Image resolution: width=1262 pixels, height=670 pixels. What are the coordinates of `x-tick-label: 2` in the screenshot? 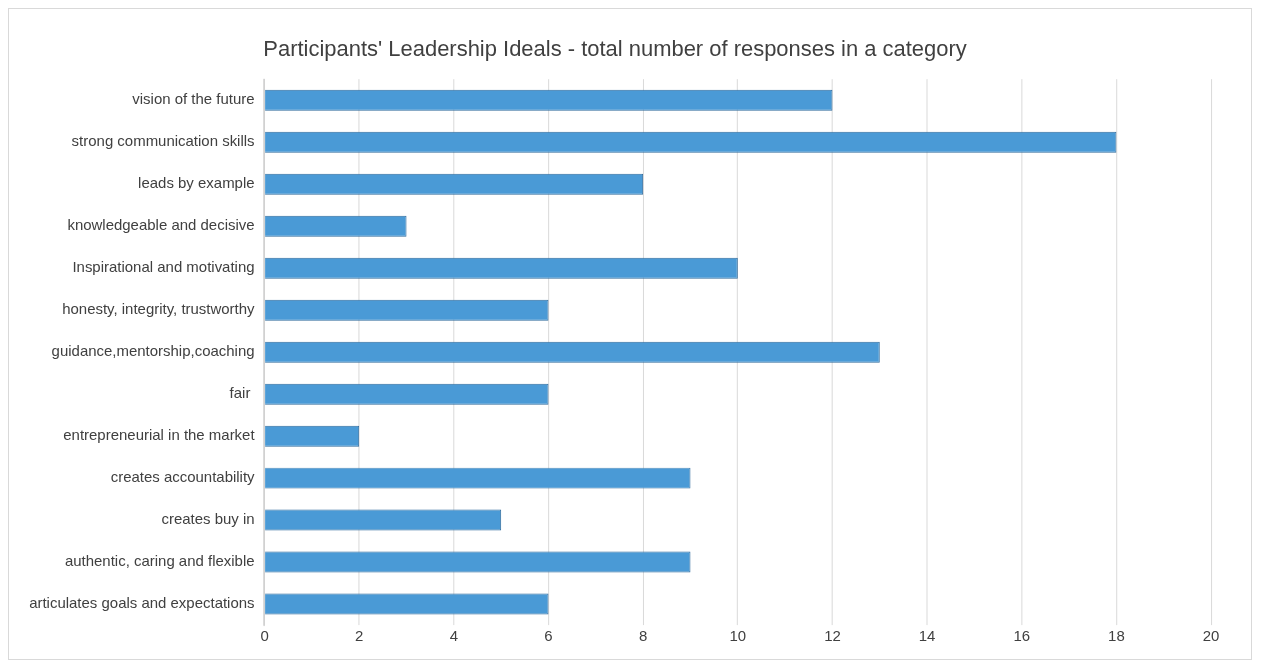 It's located at (359, 636).